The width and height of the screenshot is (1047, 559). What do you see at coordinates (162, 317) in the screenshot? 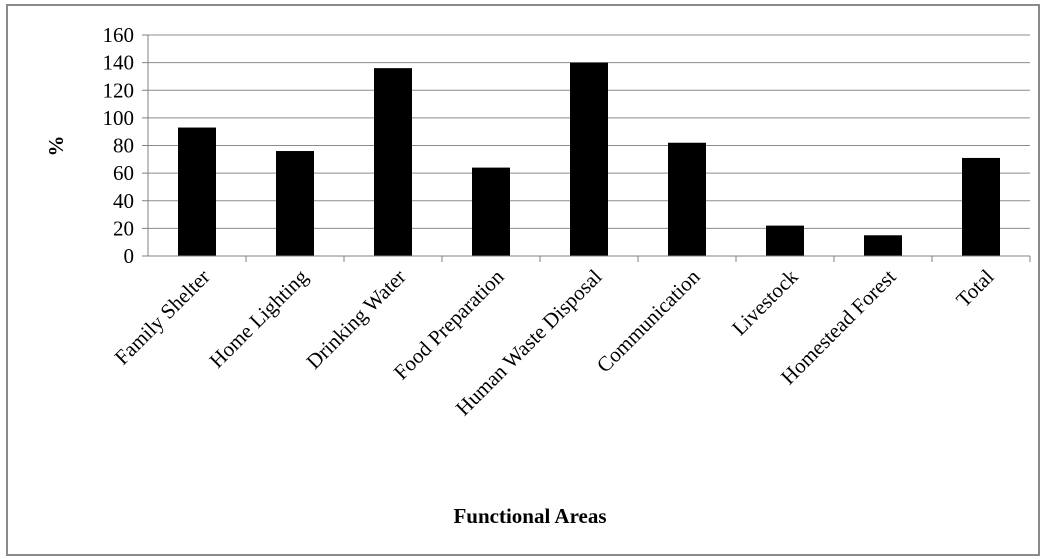
I see `x-category-label: Family Shelter` at bounding box center [162, 317].